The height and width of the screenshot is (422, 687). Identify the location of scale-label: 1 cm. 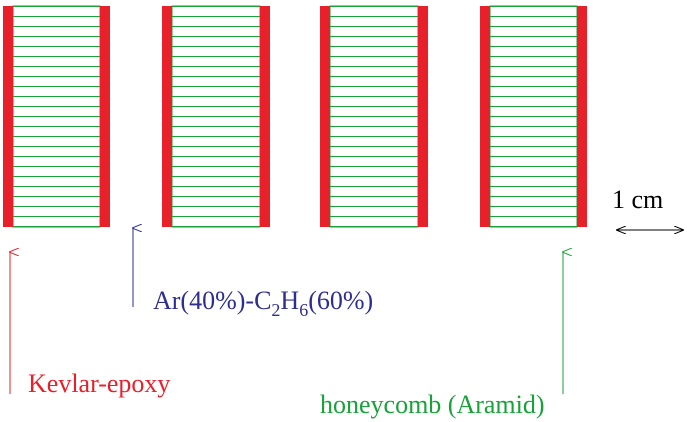
(637, 199).